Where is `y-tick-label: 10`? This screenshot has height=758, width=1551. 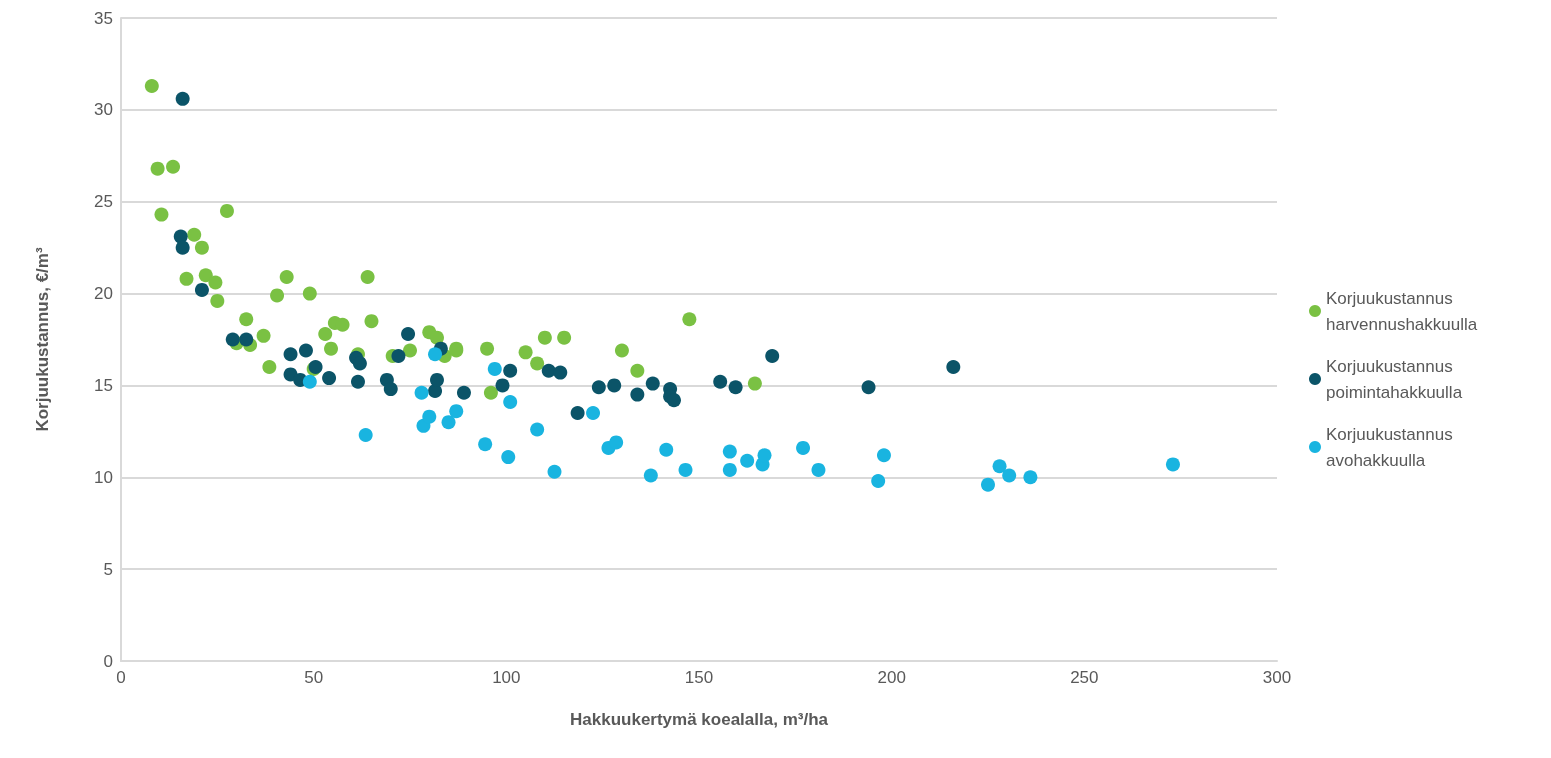
y-tick-label: 10 is located at coordinates (103, 477).